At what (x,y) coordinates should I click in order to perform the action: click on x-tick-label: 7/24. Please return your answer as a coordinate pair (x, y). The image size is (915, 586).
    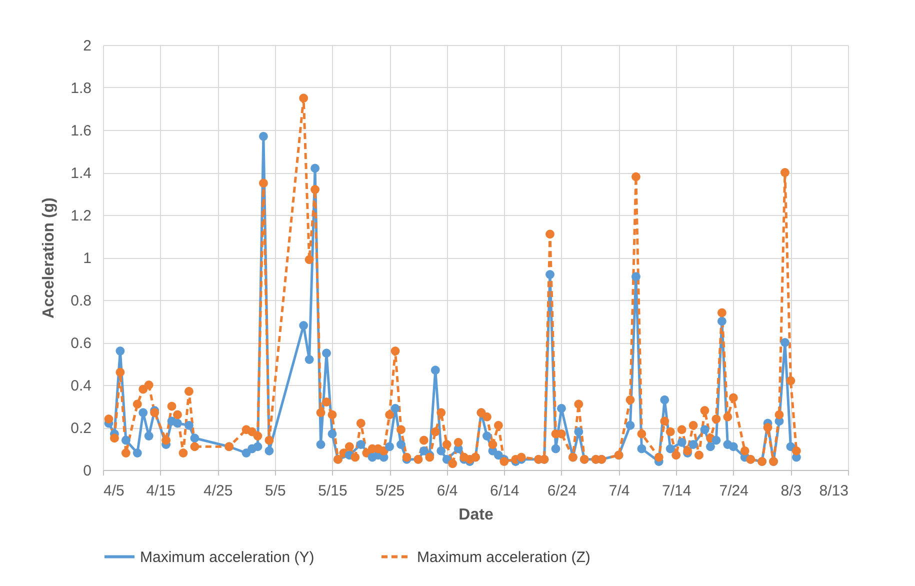
    Looking at the image, I should click on (733, 491).